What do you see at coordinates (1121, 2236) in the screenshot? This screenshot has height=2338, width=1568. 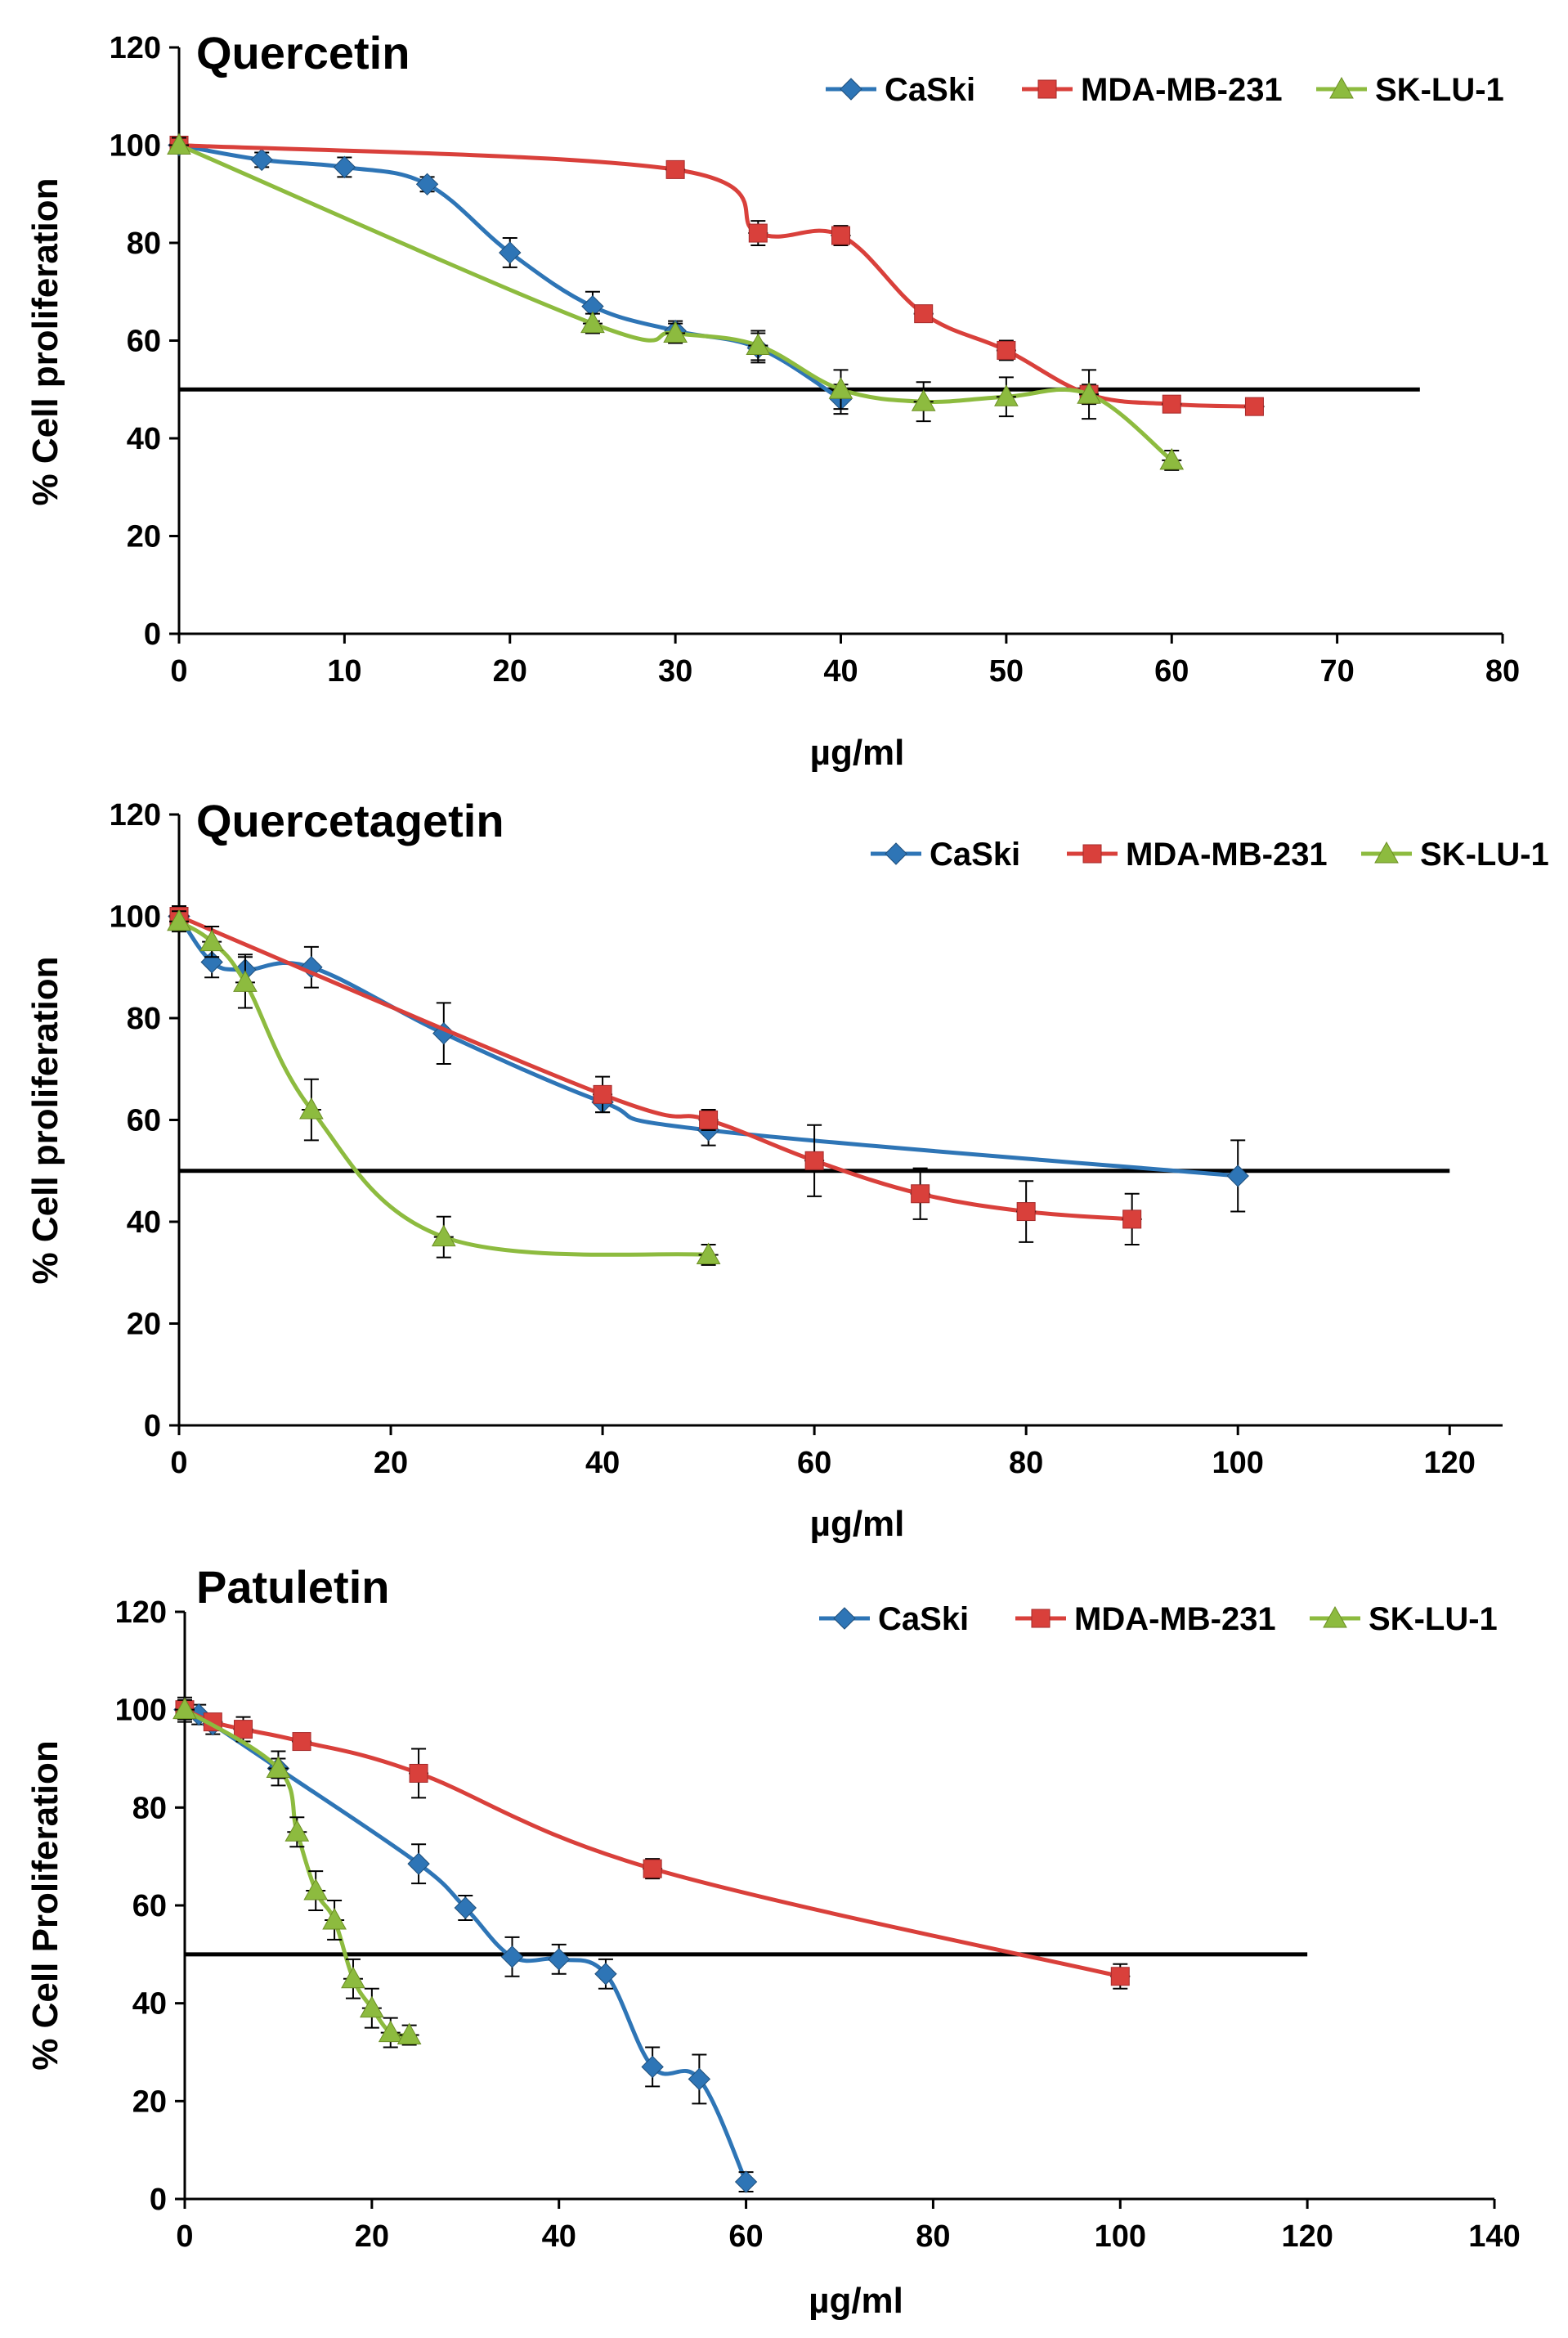 I see `x-tick-label: 100` at bounding box center [1121, 2236].